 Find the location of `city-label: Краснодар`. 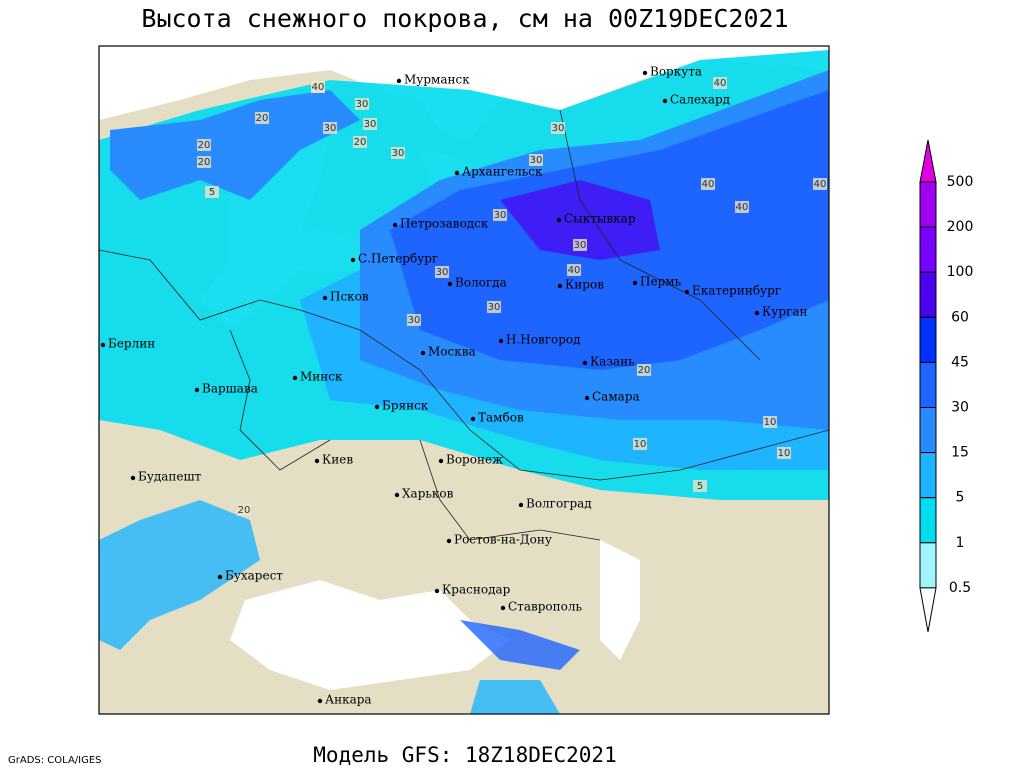

city-label: Краснодар is located at coordinates (476, 590).